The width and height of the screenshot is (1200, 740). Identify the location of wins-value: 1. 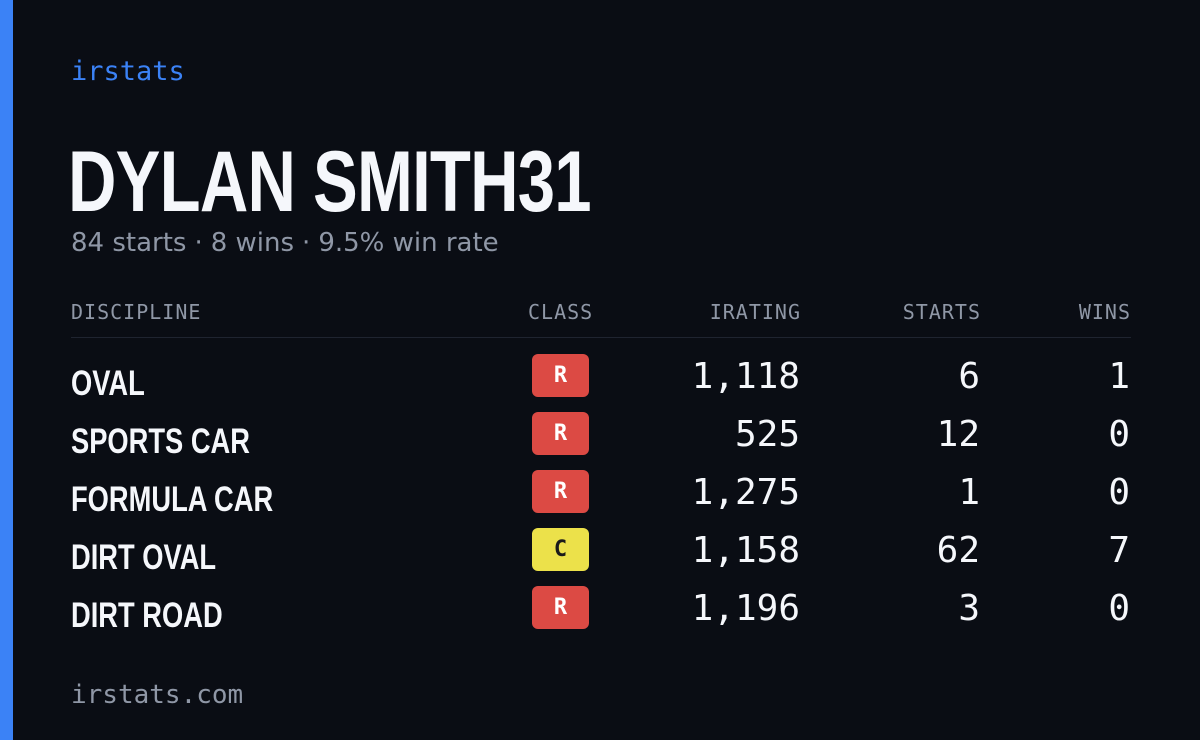
(1119, 376).